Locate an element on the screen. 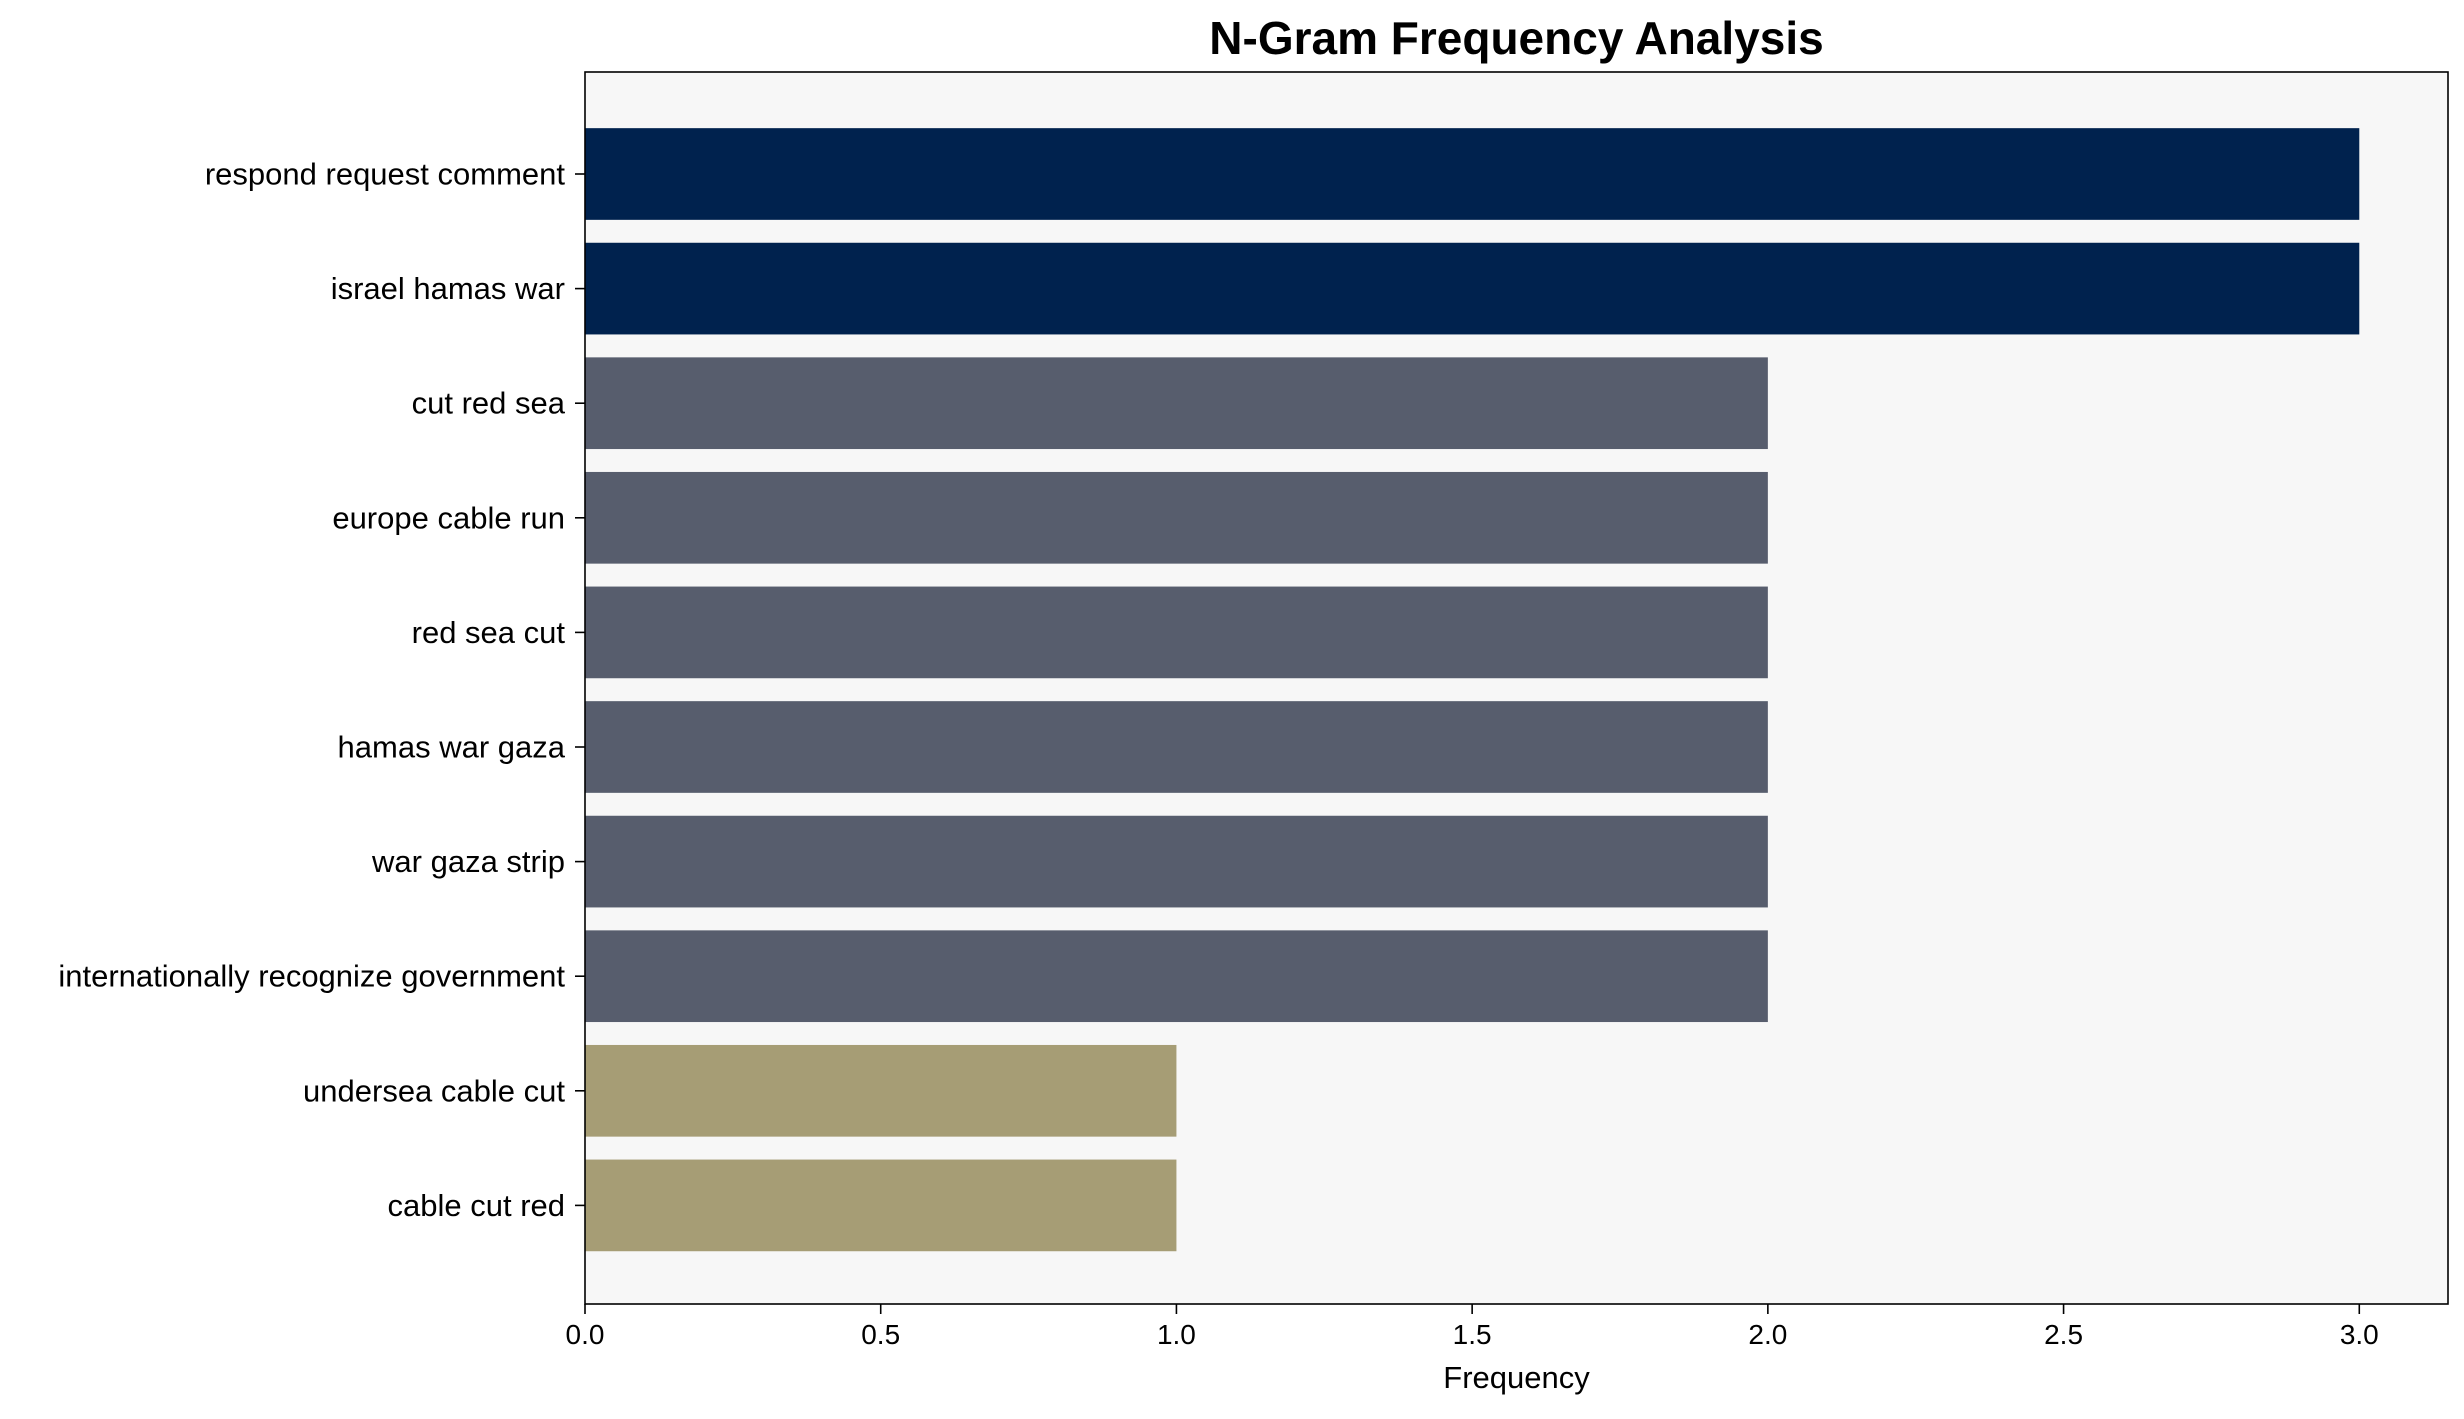 This screenshot has height=1419, width=2464. y-tick-label: israel hamas war is located at coordinates (448, 288).